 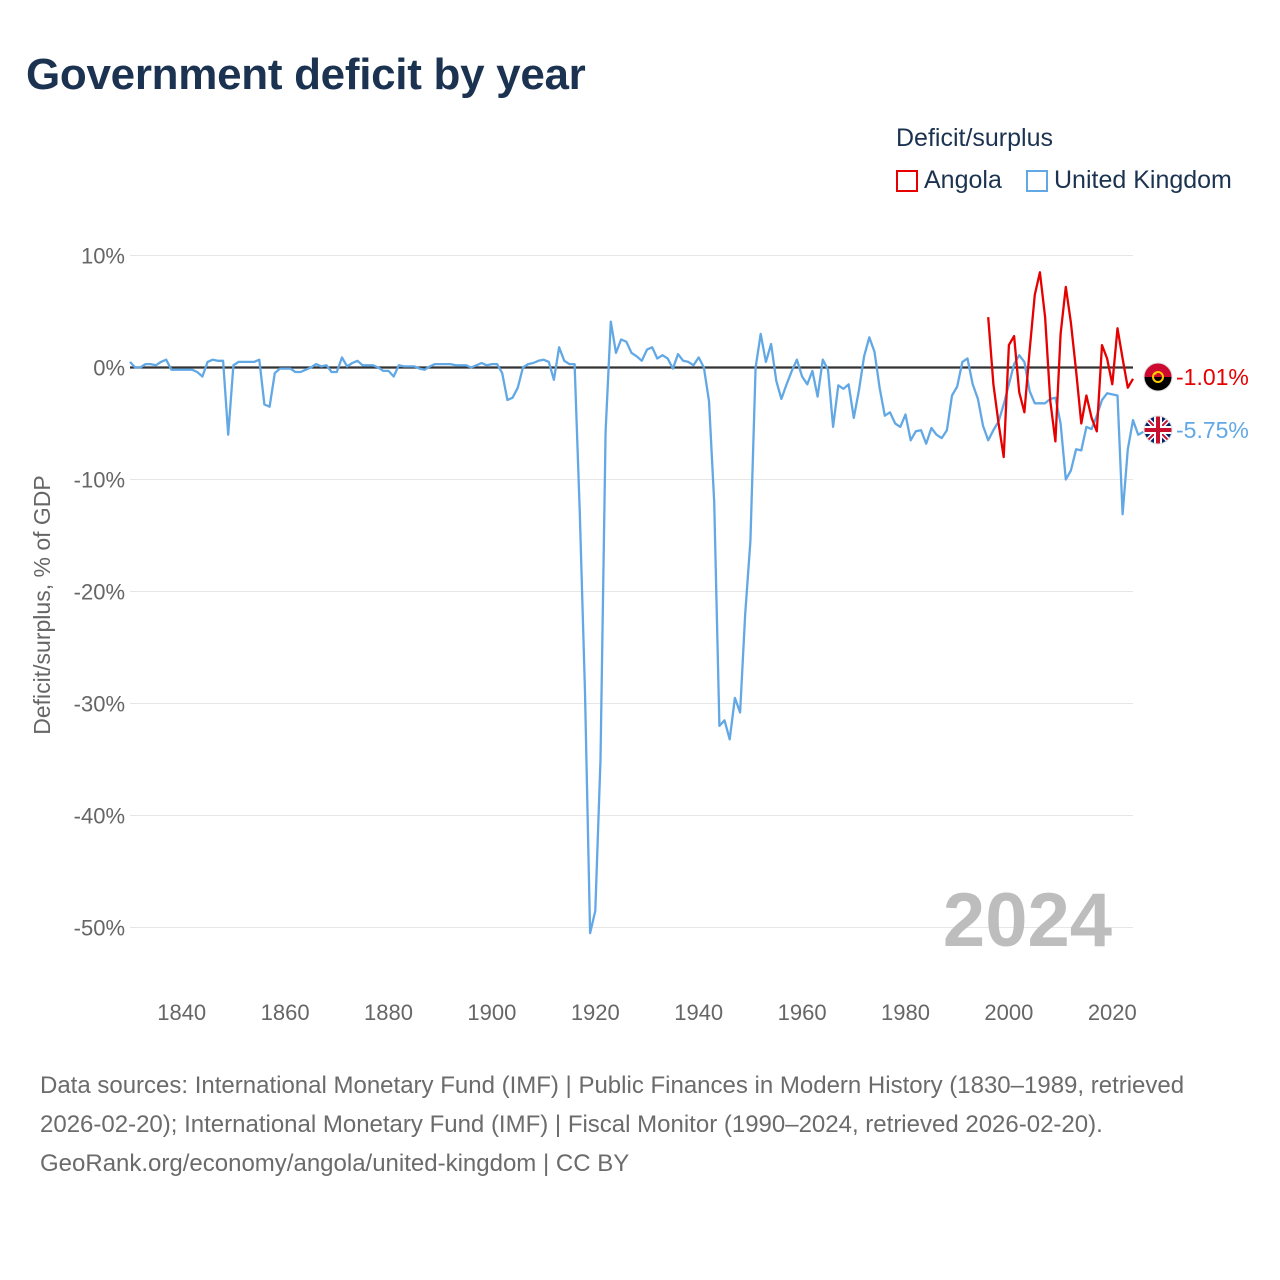 I want to click on x-tick-label: 1940, so click(x=698, y=1012).